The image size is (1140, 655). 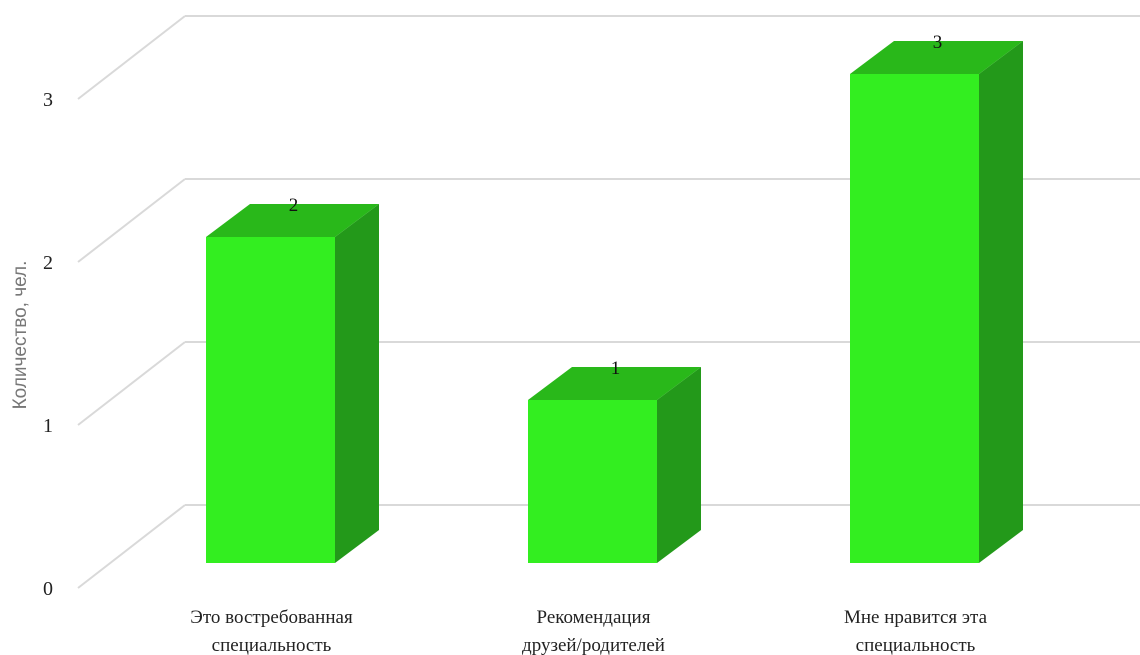 I want to click on y-tick-label: 0, so click(x=48, y=589).